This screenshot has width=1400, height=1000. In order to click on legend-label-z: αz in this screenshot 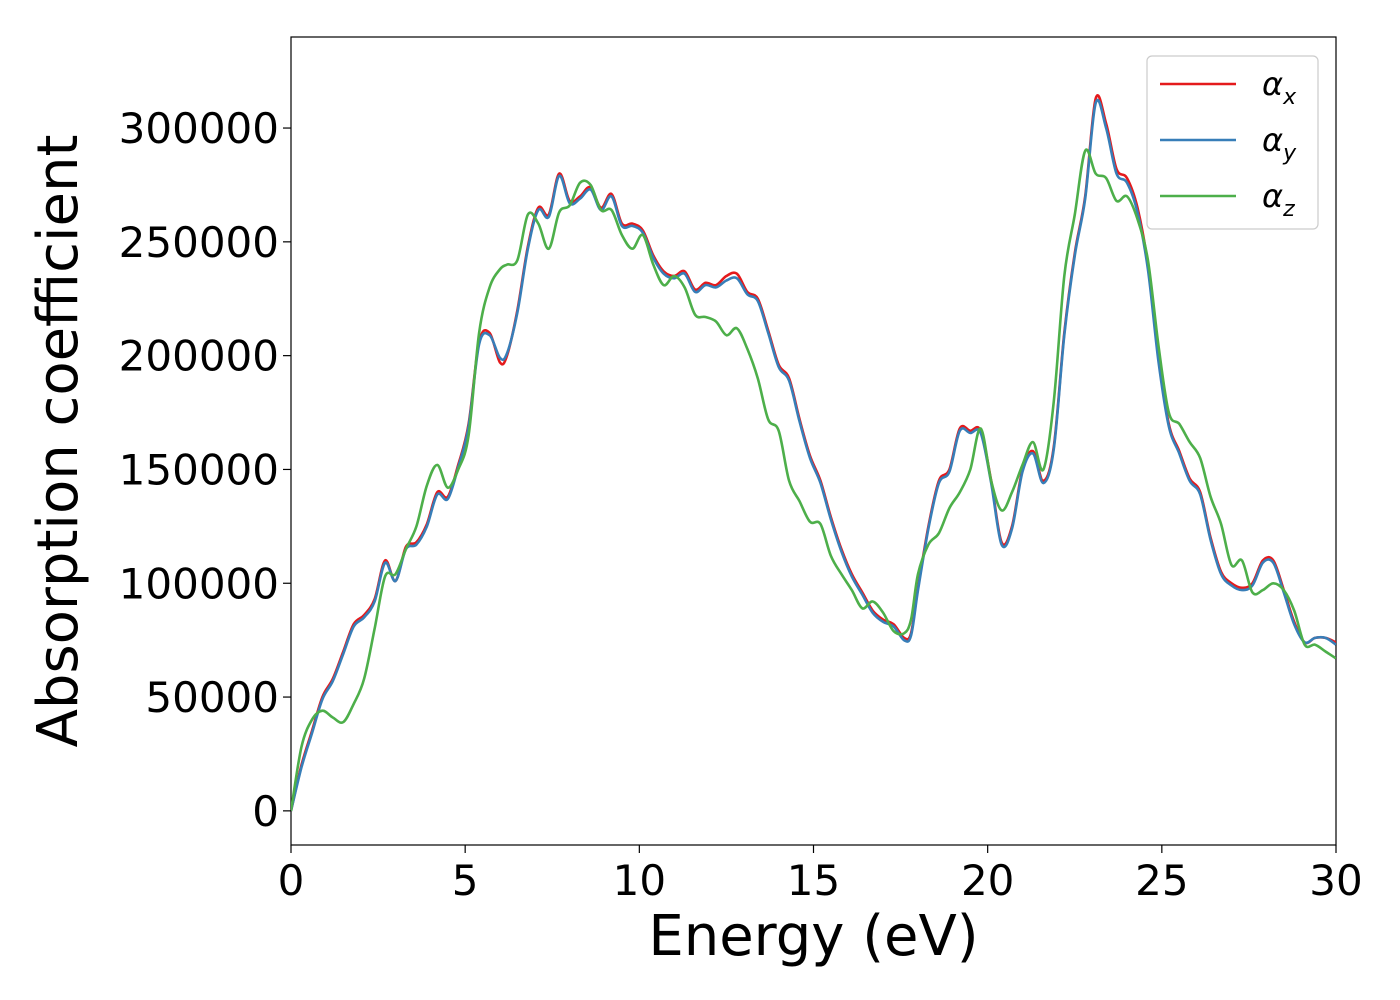, I will do `click(1278, 199)`.